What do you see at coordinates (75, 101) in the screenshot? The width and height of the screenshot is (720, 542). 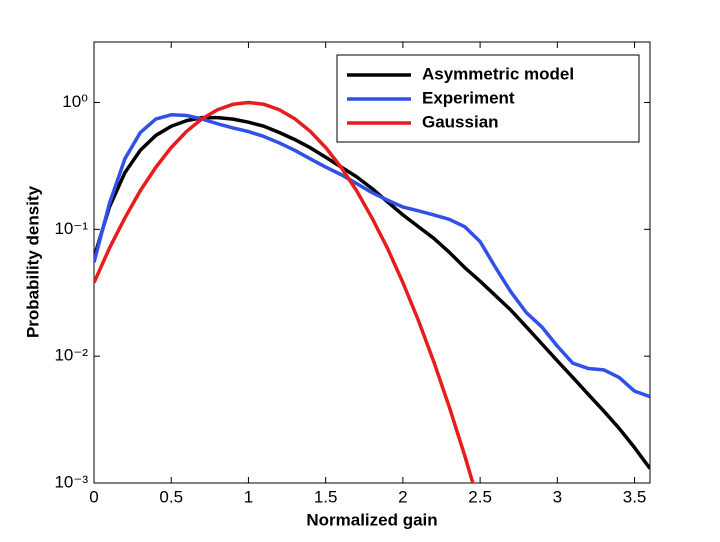 I see `y-tick-label: 10⁰` at bounding box center [75, 101].